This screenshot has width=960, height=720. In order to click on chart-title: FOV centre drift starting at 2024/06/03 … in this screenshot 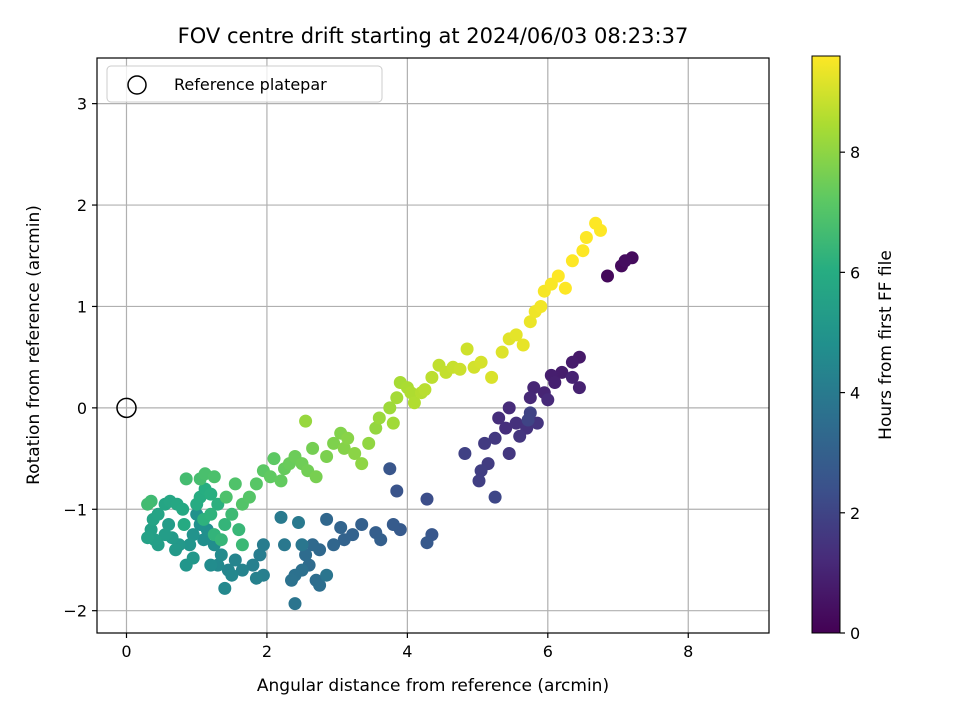, I will do `click(433, 36)`.